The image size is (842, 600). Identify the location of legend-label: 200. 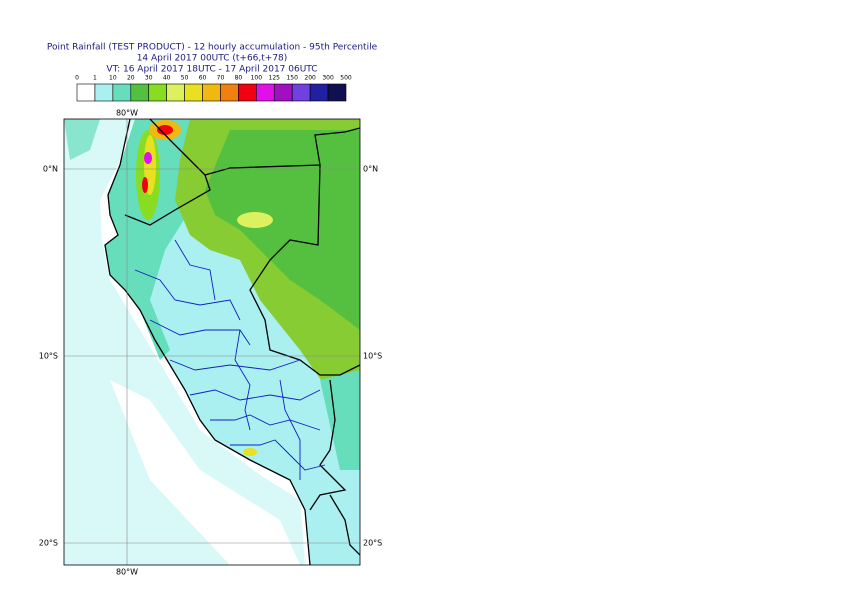
(310, 78).